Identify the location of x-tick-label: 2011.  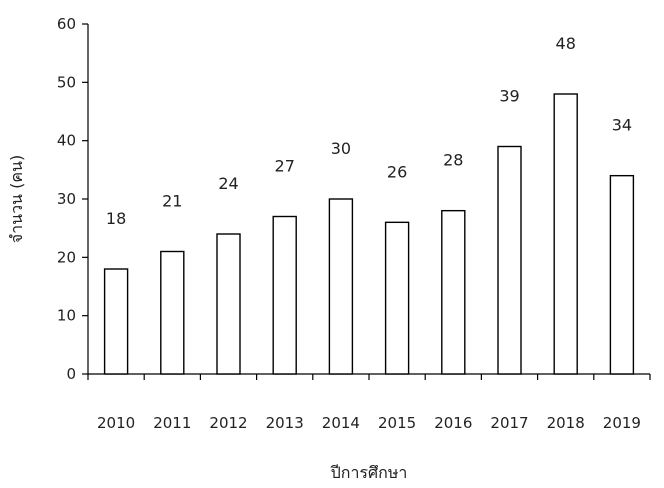
(172, 423).